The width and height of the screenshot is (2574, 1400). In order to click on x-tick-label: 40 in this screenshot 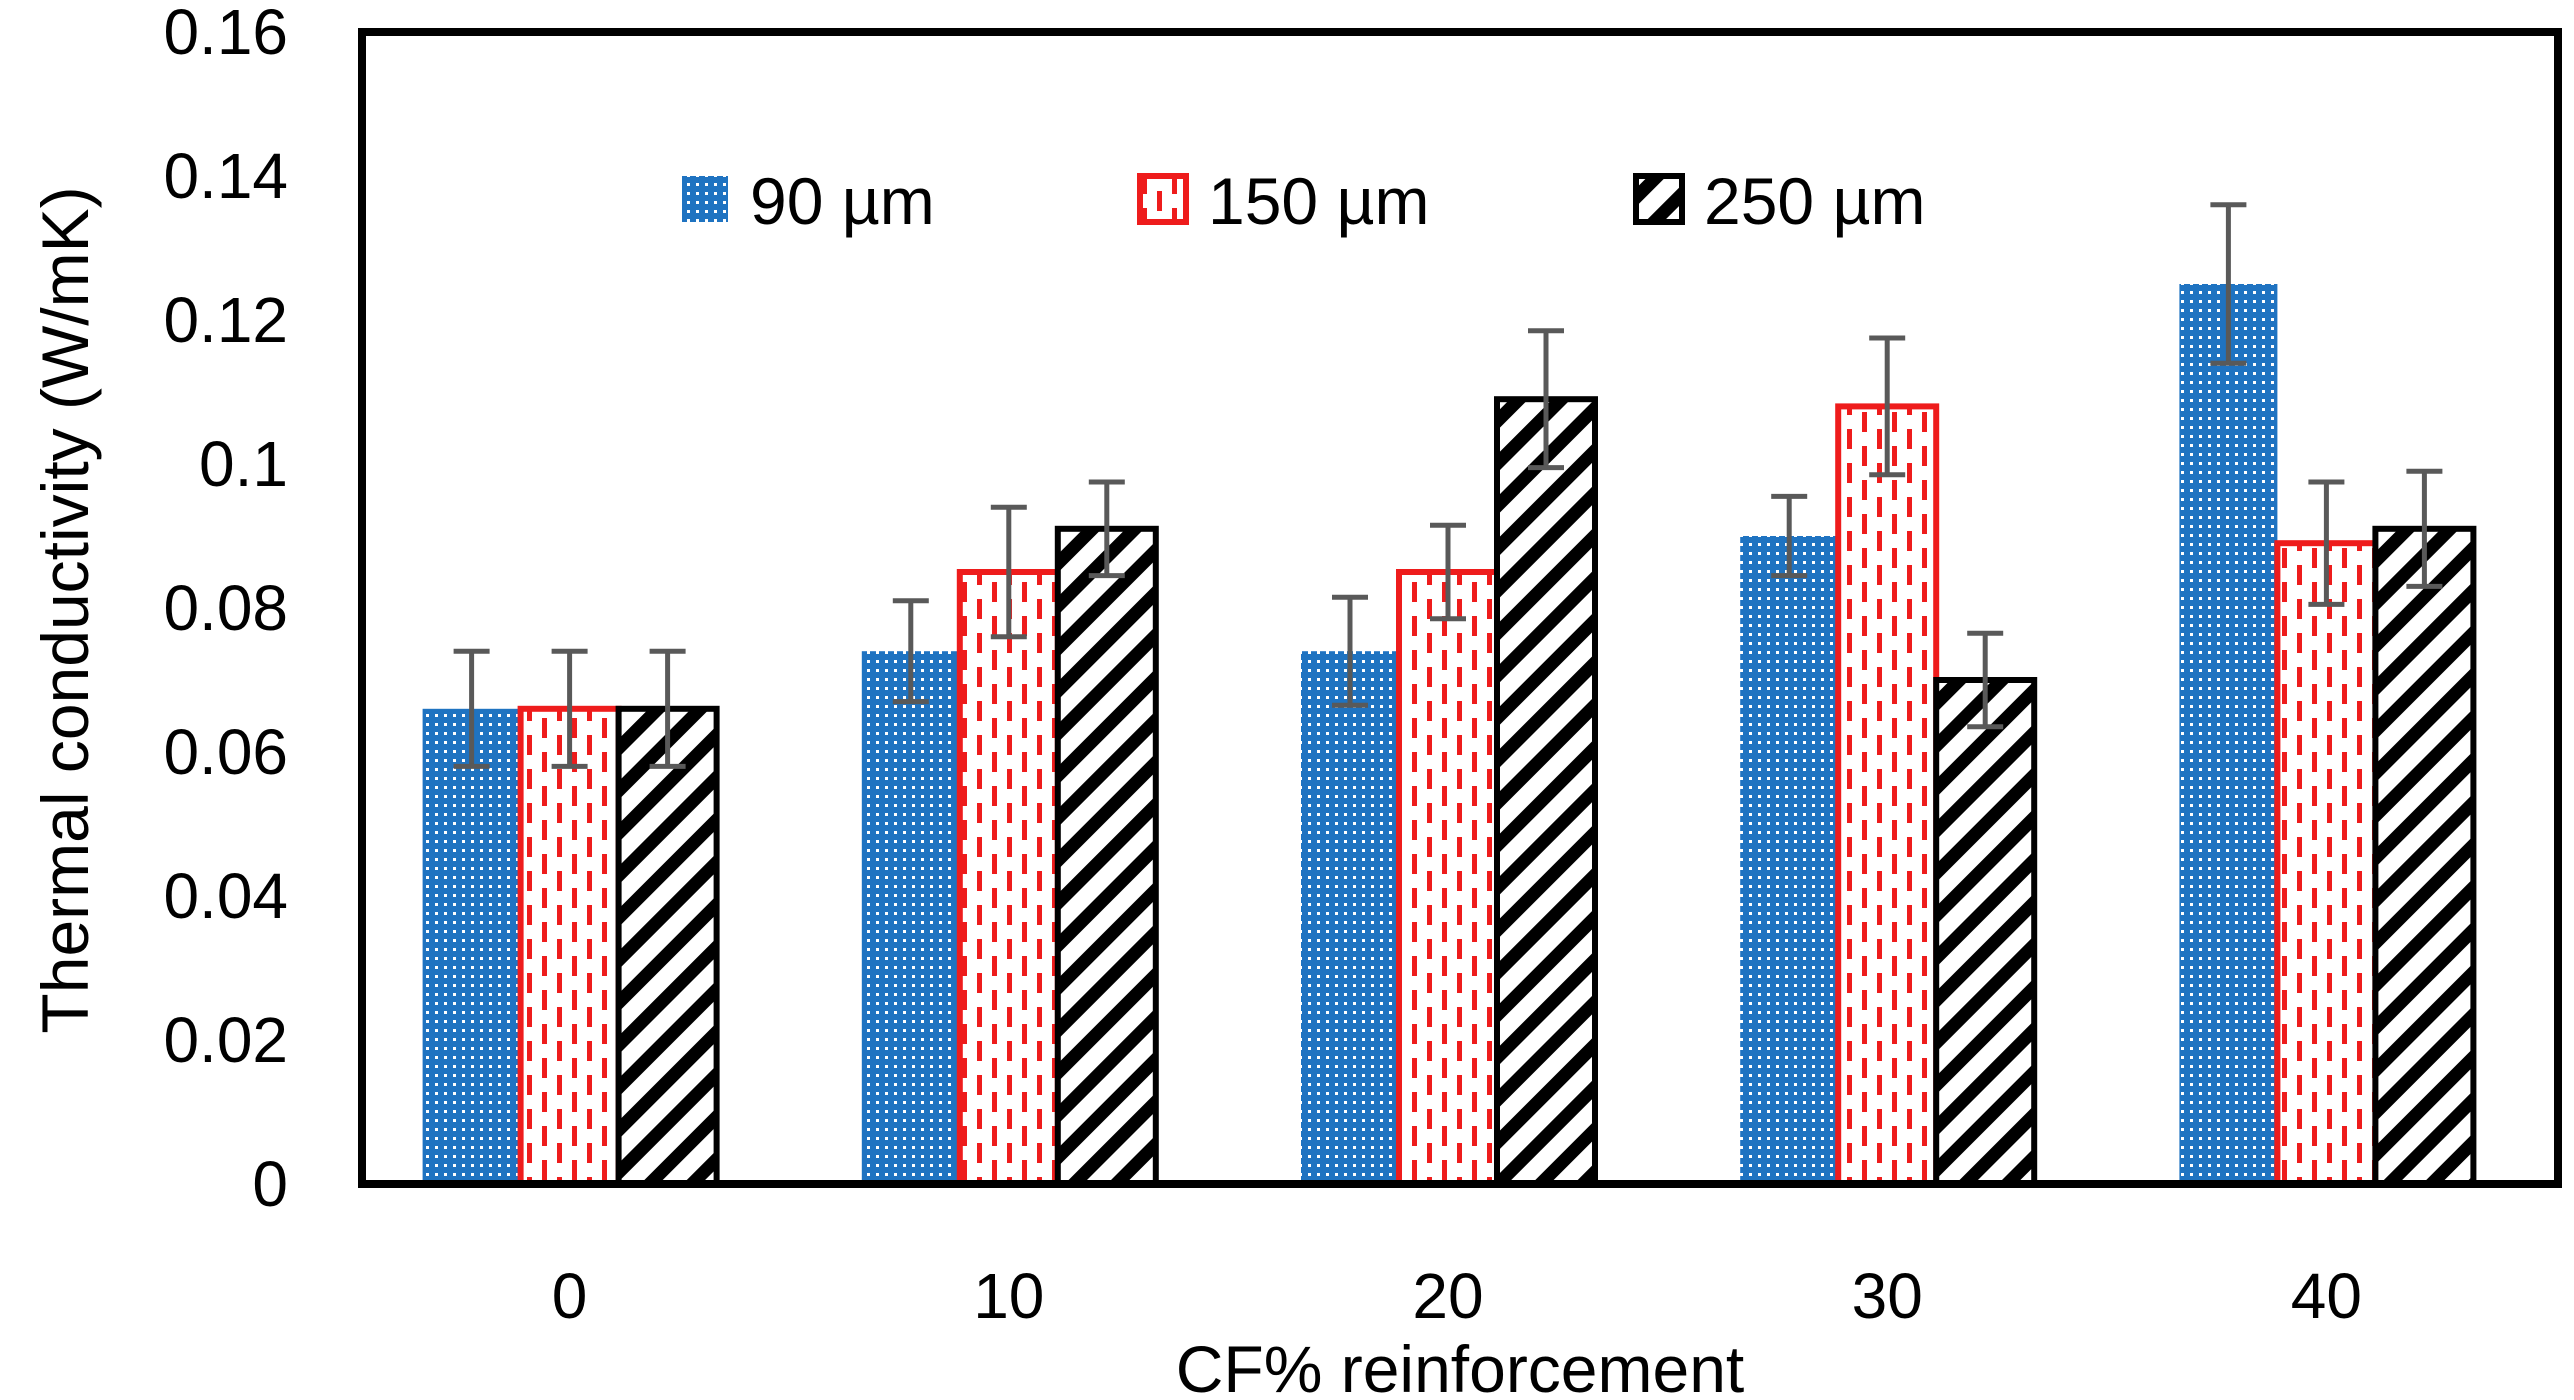, I will do `click(2326, 1296)`.